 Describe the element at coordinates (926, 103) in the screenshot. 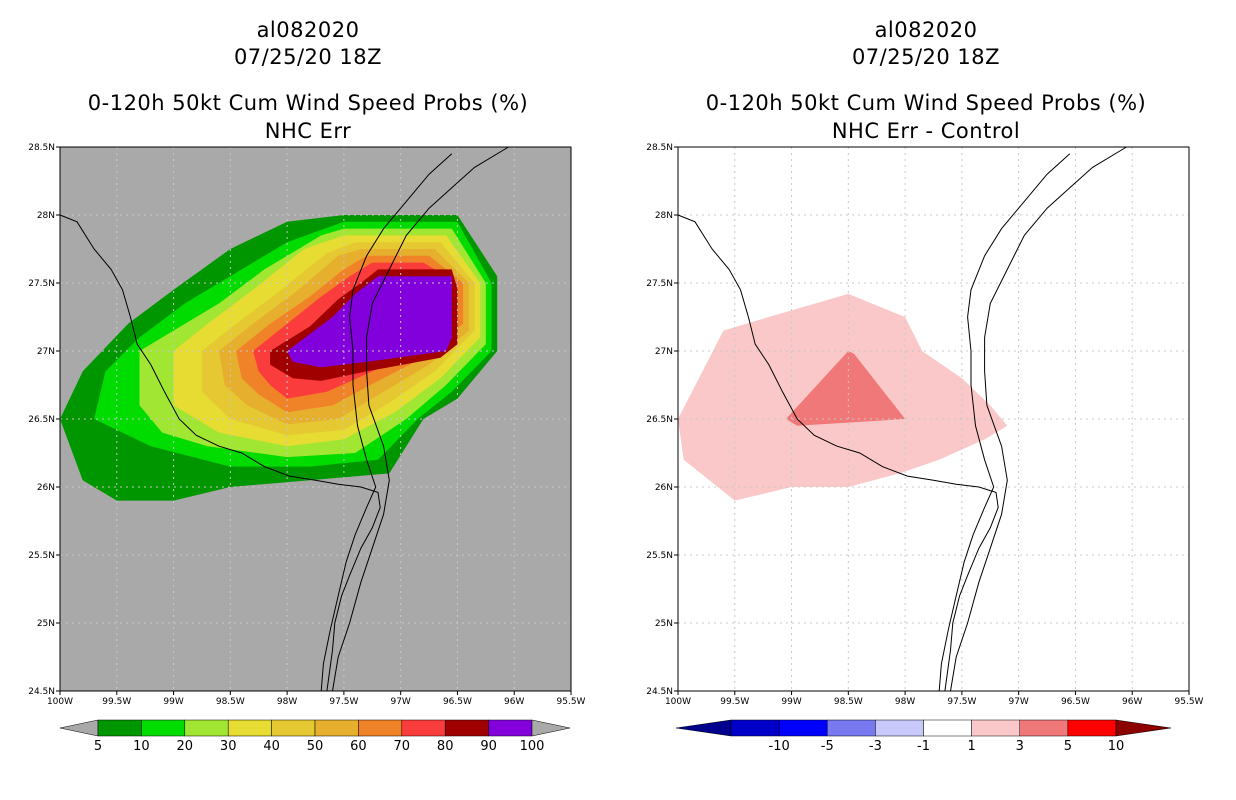

I see `right-title-product: 0-120h 50kt Cum Wind Speed Probs (%)` at that location.